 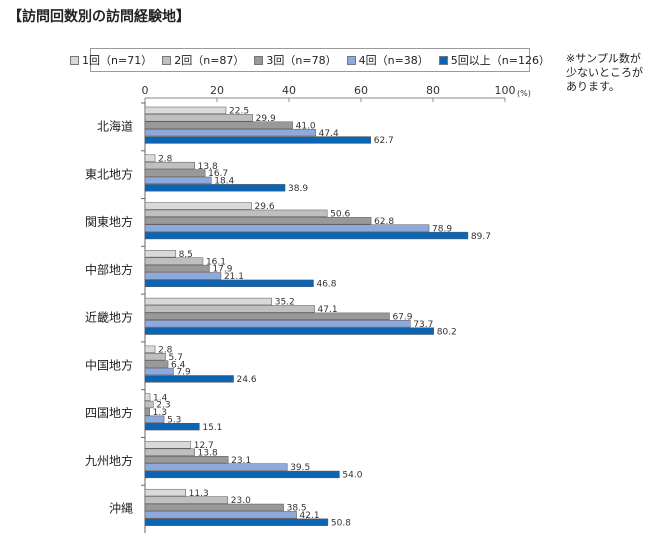 I want to click on sample-size-note: ※サンプル数が少ないところがあります。, so click(x=604, y=72).